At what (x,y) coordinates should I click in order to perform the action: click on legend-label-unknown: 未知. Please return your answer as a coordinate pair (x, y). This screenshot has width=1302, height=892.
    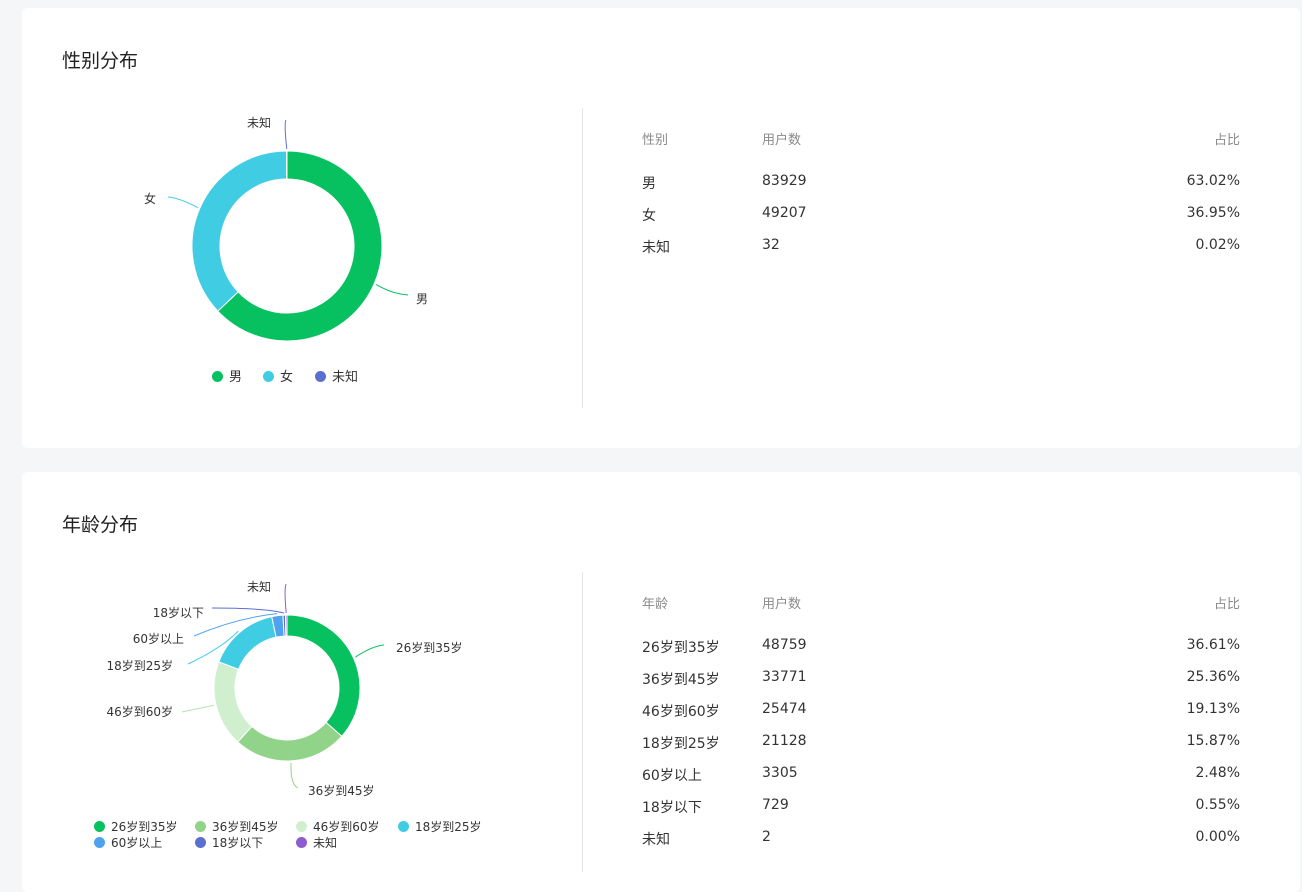
    Looking at the image, I should click on (345, 377).